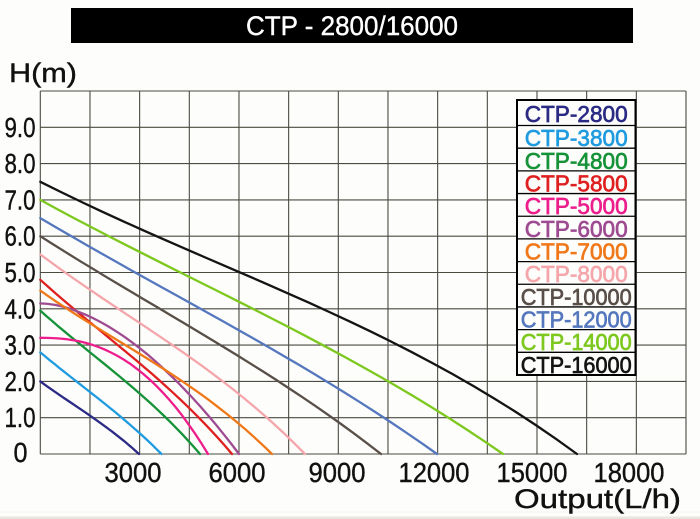  What do you see at coordinates (434, 472) in the screenshot?
I see `svg-text: 12000` at bounding box center [434, 472].